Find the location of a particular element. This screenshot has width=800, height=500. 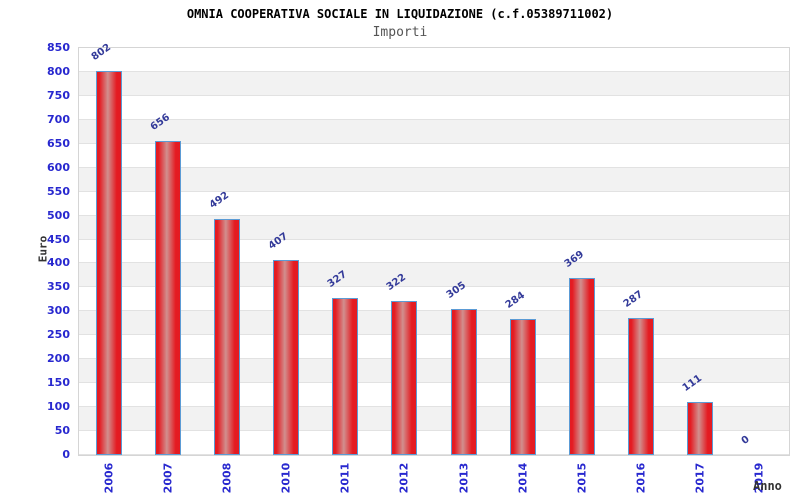

chart-subtitle: Importi is located at coordinates (400, 32).